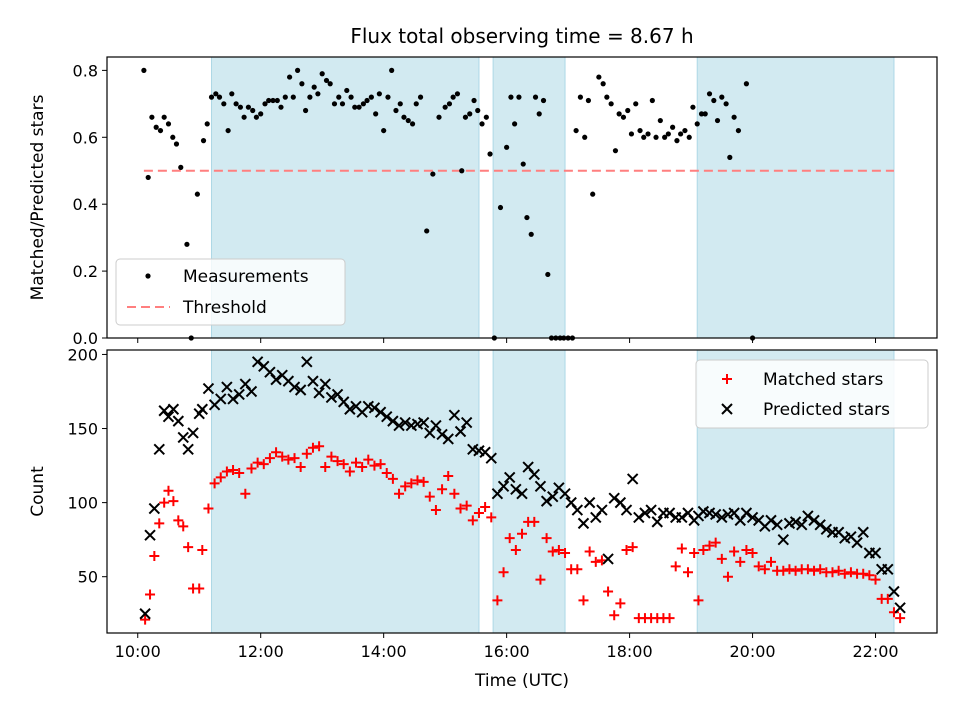 The width and height of the screenshot is (960, 720). What do you see at coordinates (753, 651) in the screenshot?
I see `x-tick-label: 20:00` at bounding box center [753, 651].